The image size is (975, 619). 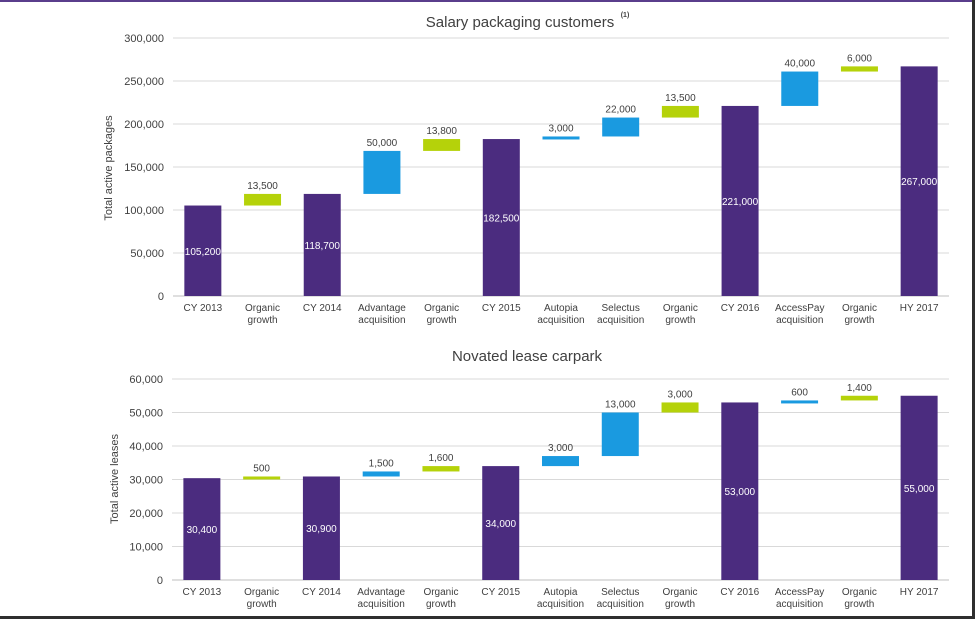 I want to click on data-label: 30,400, so click(x=202, y=530).